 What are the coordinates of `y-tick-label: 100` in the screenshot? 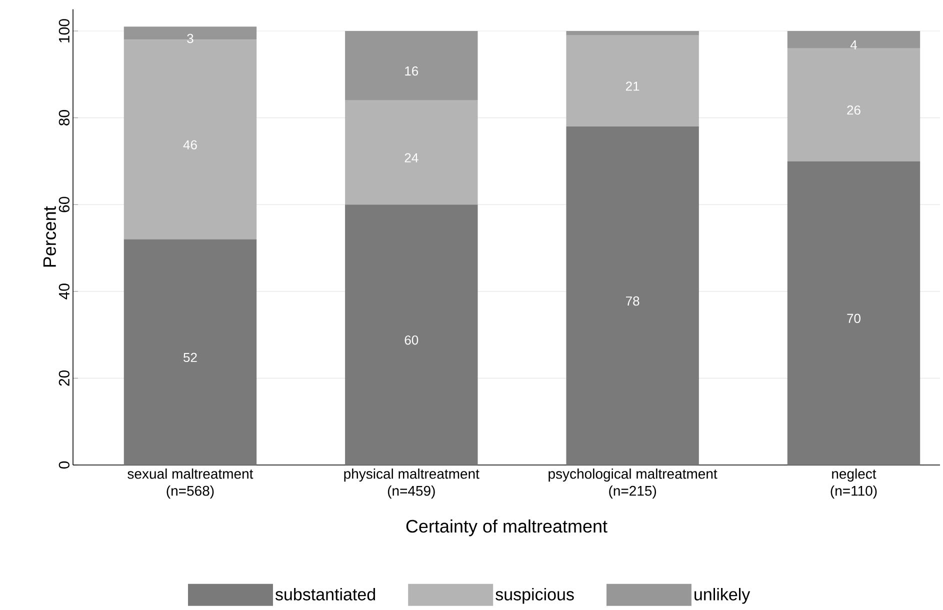 It's located at (64, 30).